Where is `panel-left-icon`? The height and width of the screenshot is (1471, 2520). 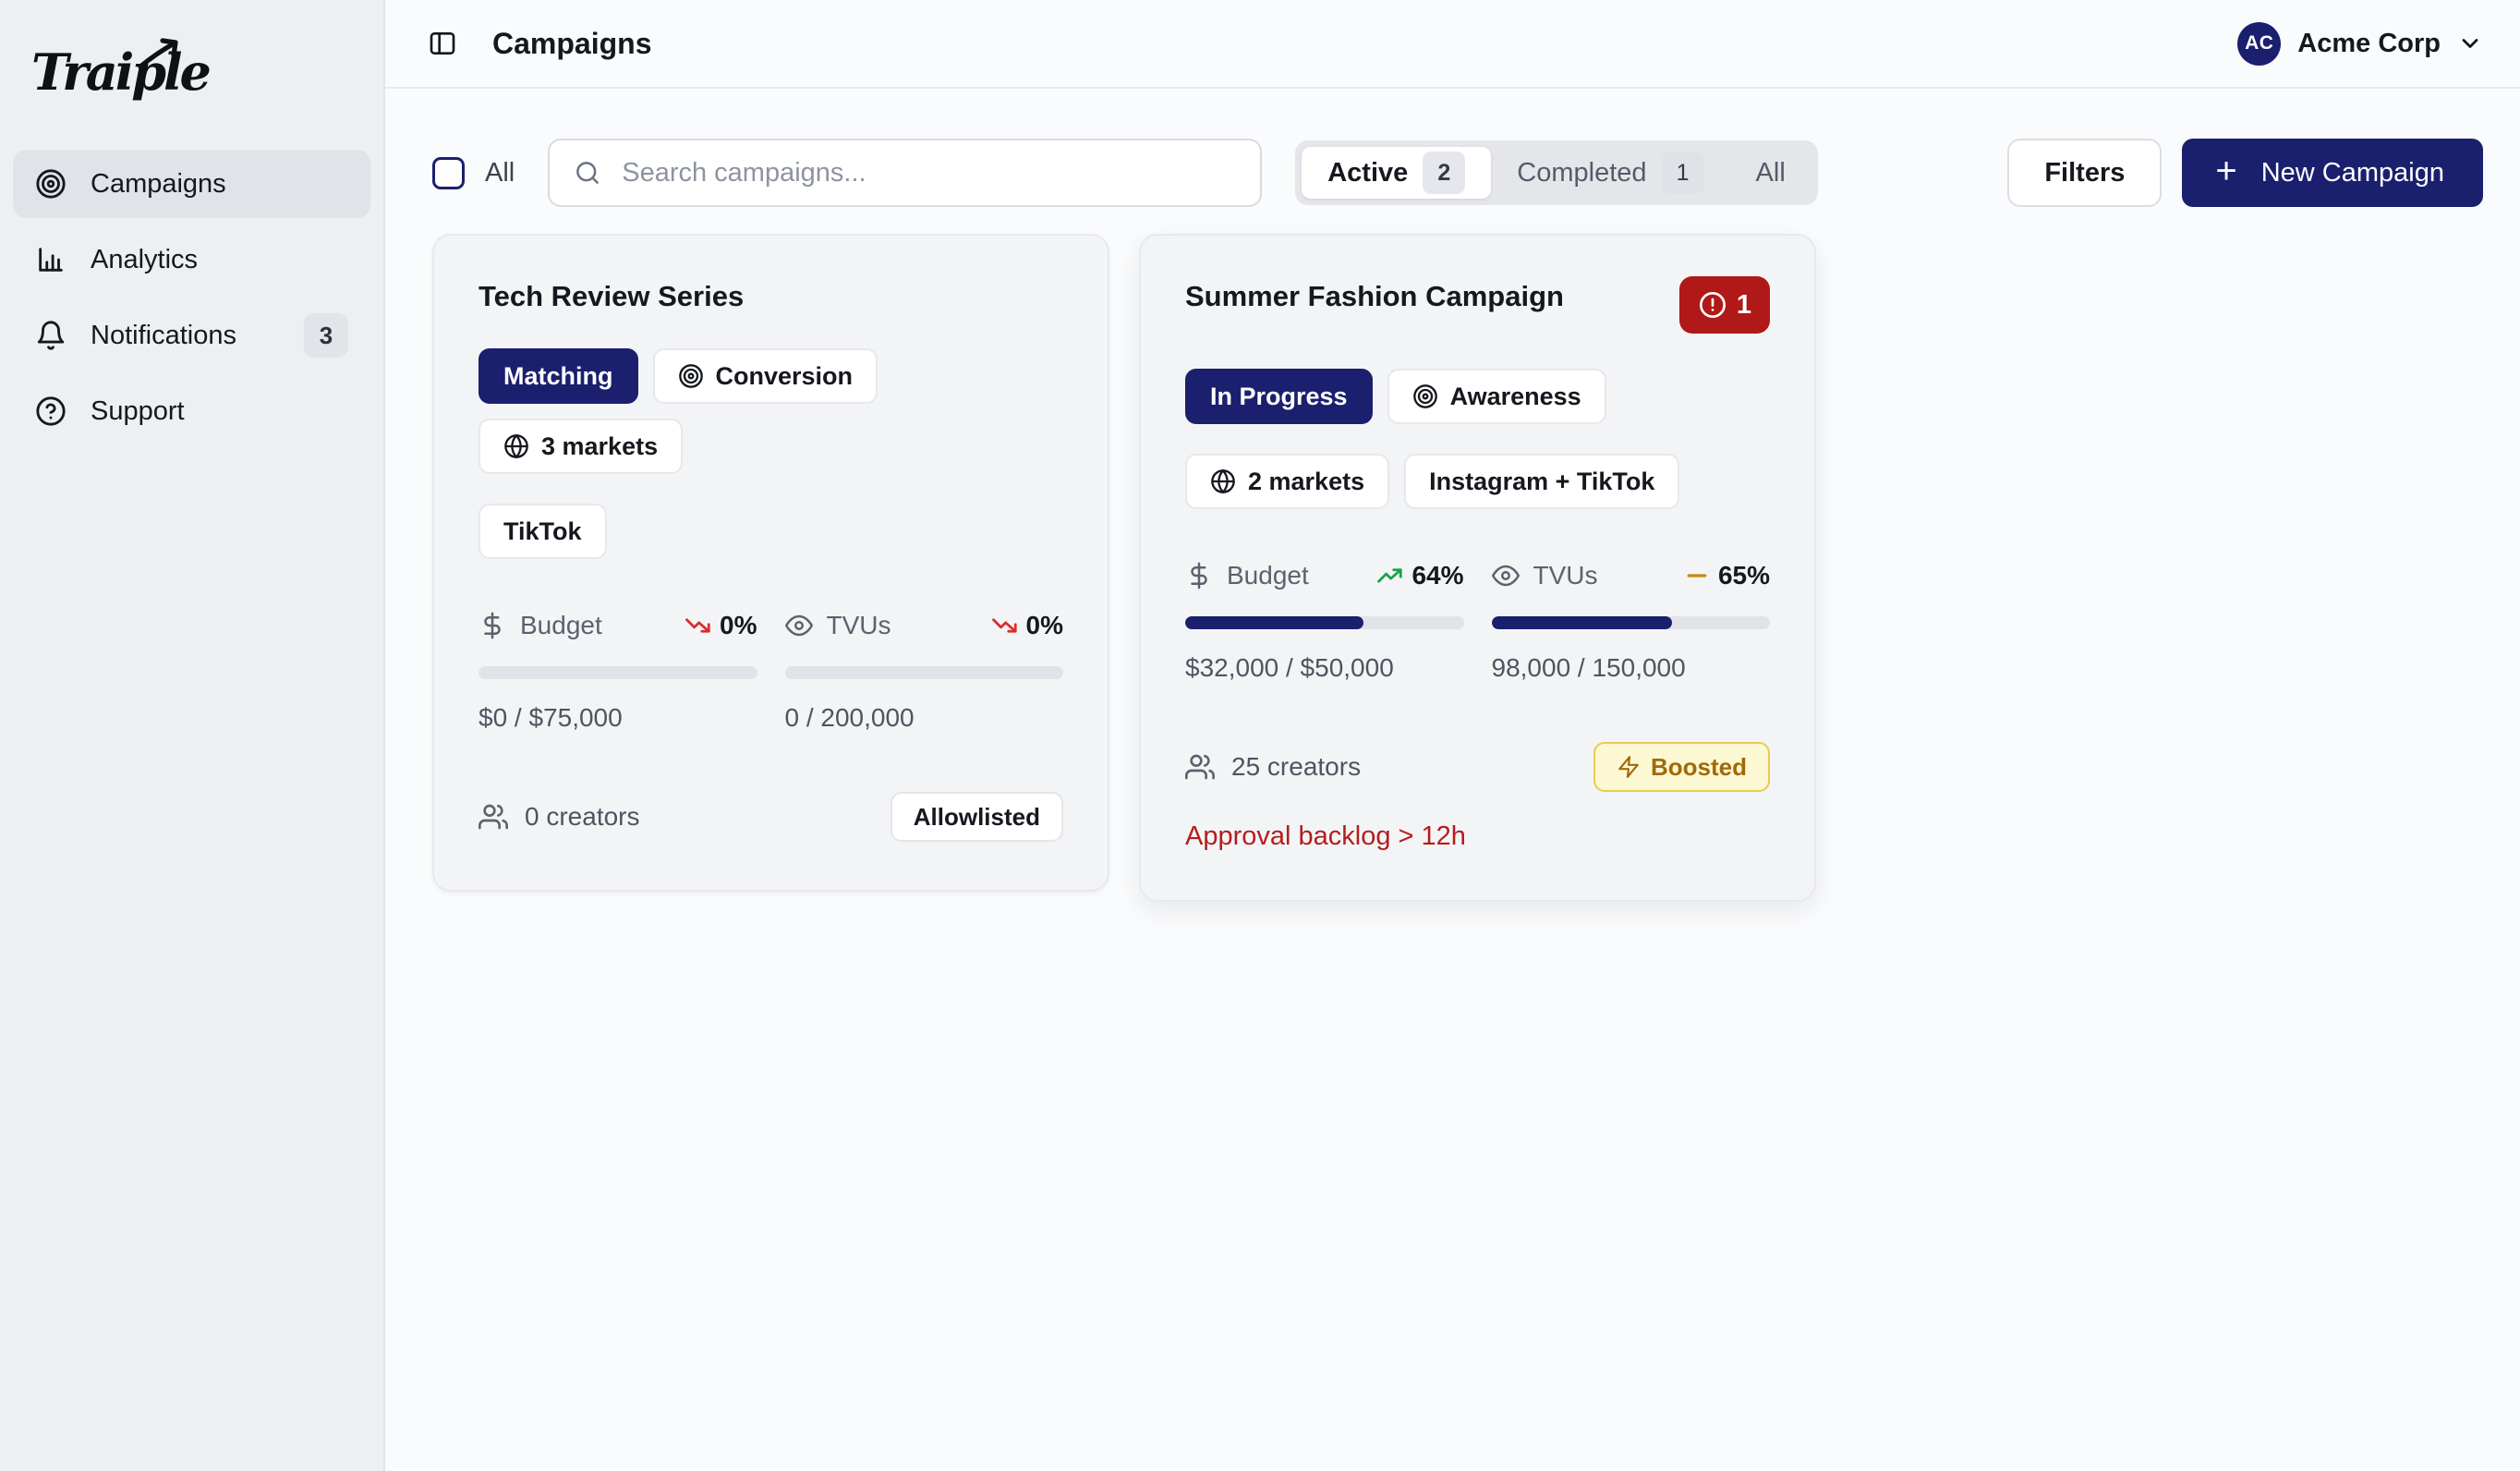 panel-left-icon is located at coordinates (442, 43).